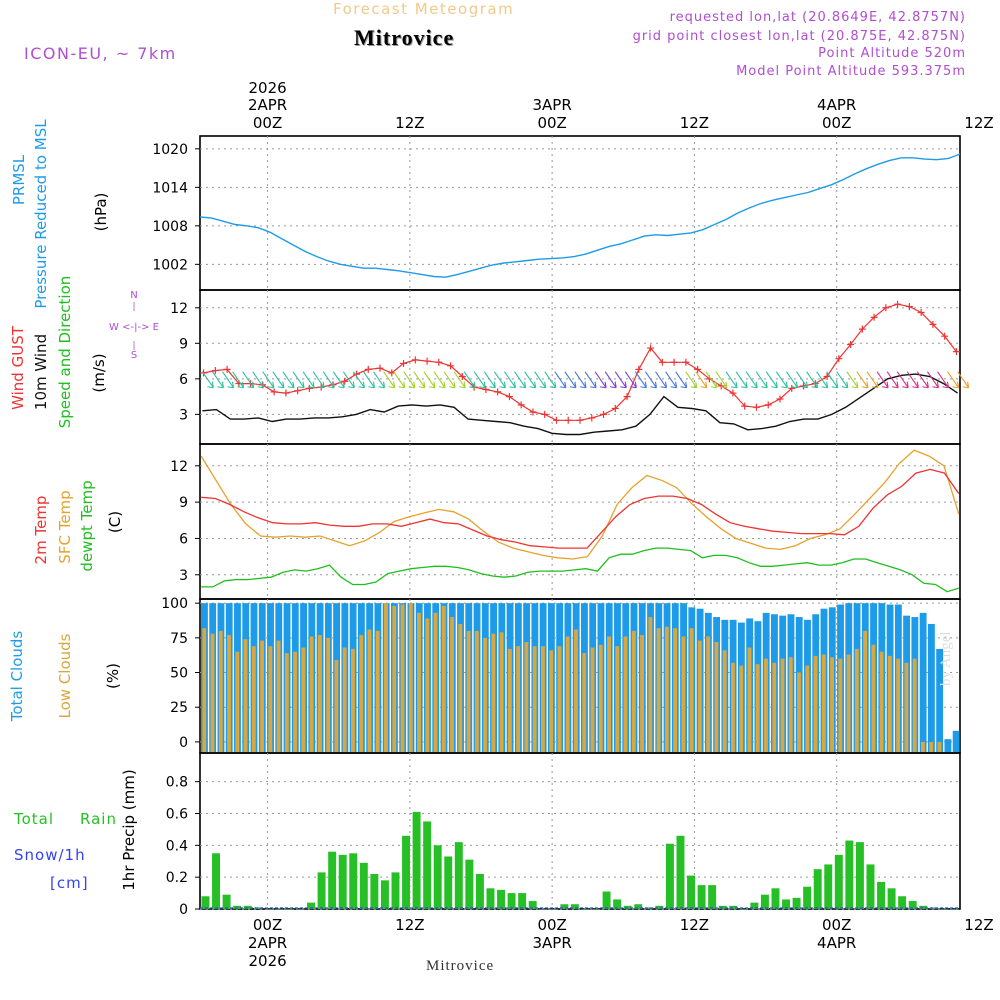 The height and width of the screenshot is (1000, 1000). I want to click on precip-snow-label: Snow/1h, so click(50, 855).